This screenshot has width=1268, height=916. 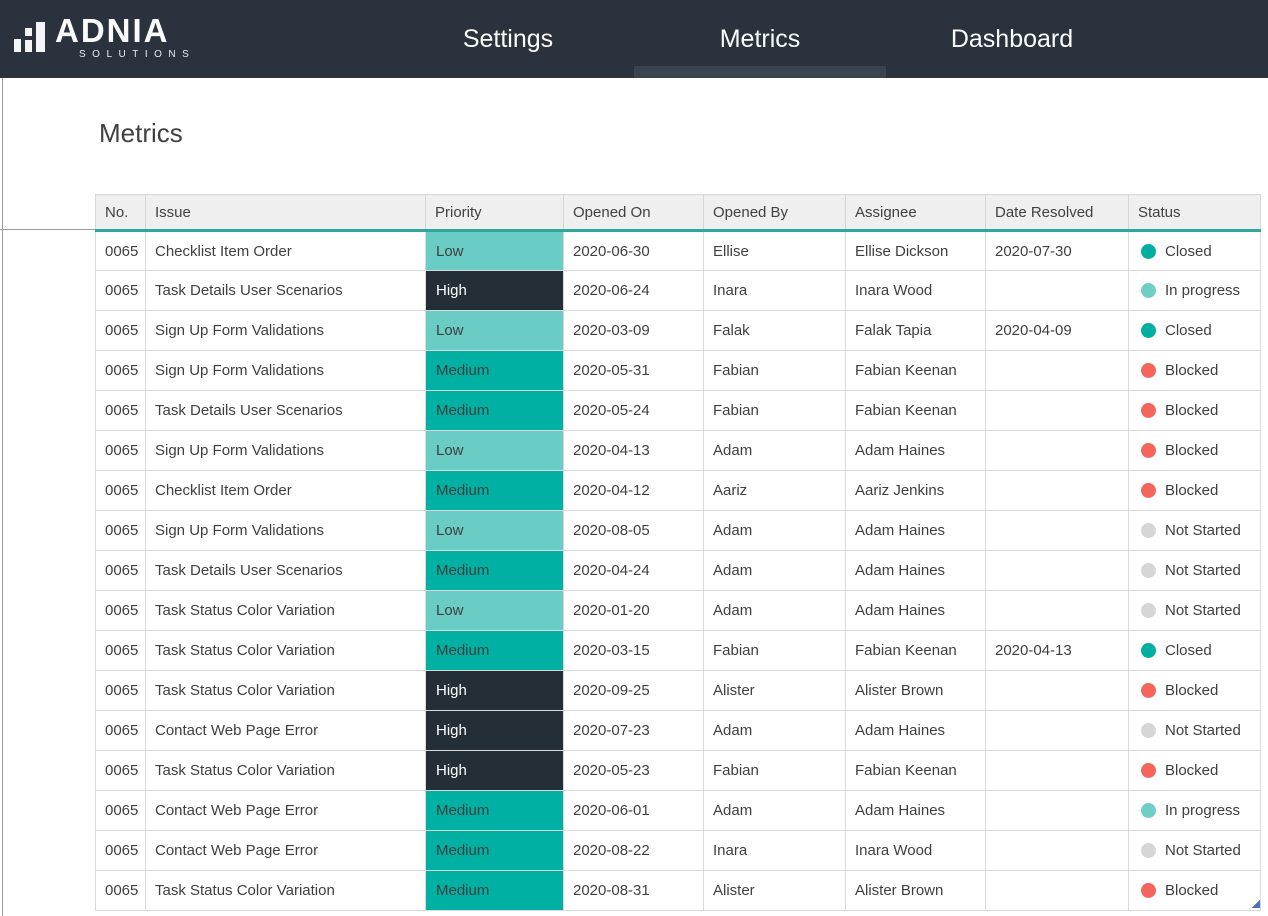 I want to click on tab-dashboard: Dashboard, so click(x=1012, y=38).